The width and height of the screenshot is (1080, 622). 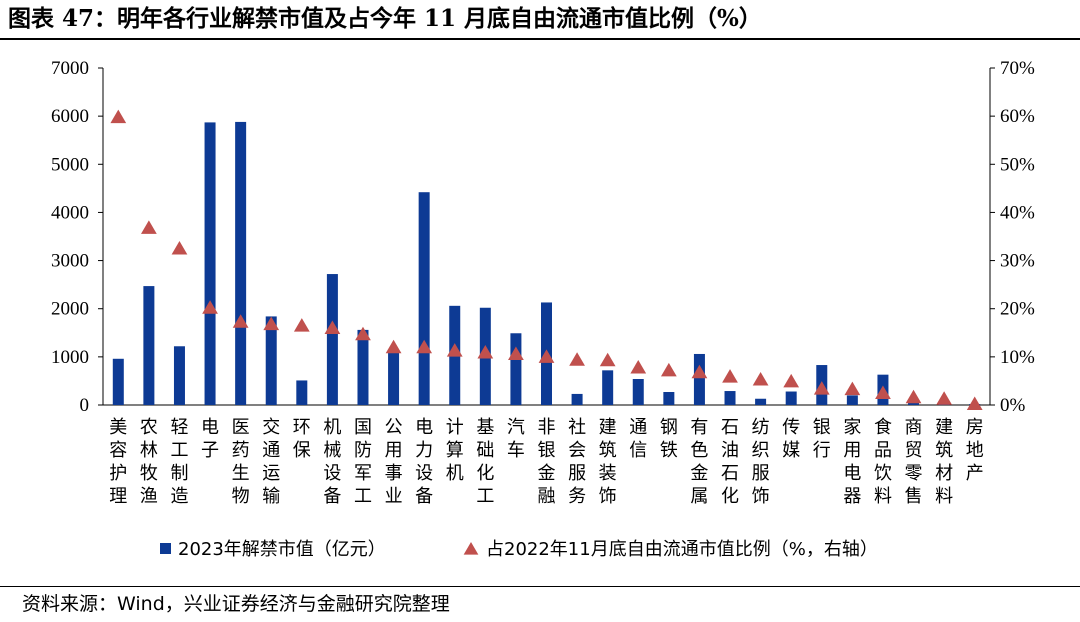 I want to click on category-char: 保, so click(x=302, y=450).